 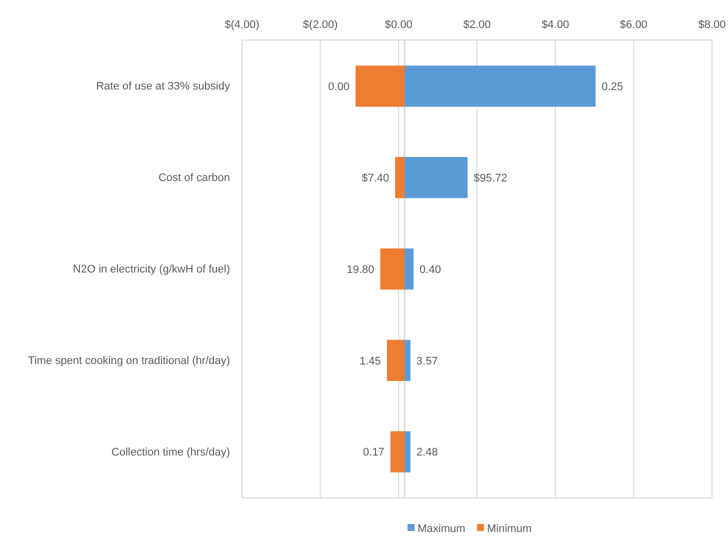 I want to click on annotation: 2.48, so click(x=427, y=452).